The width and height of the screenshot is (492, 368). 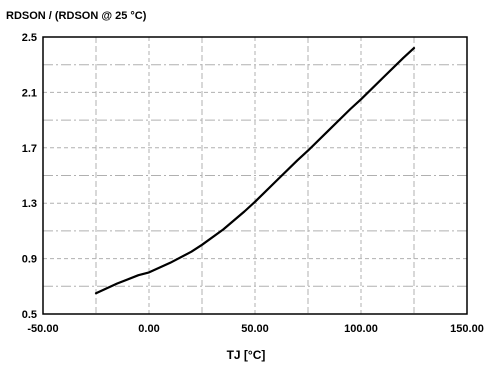 What do you see at coordinates (148, 329) in the screenshot?
I see `x-tick-label: 0.00` at bounding box center [148, 329].